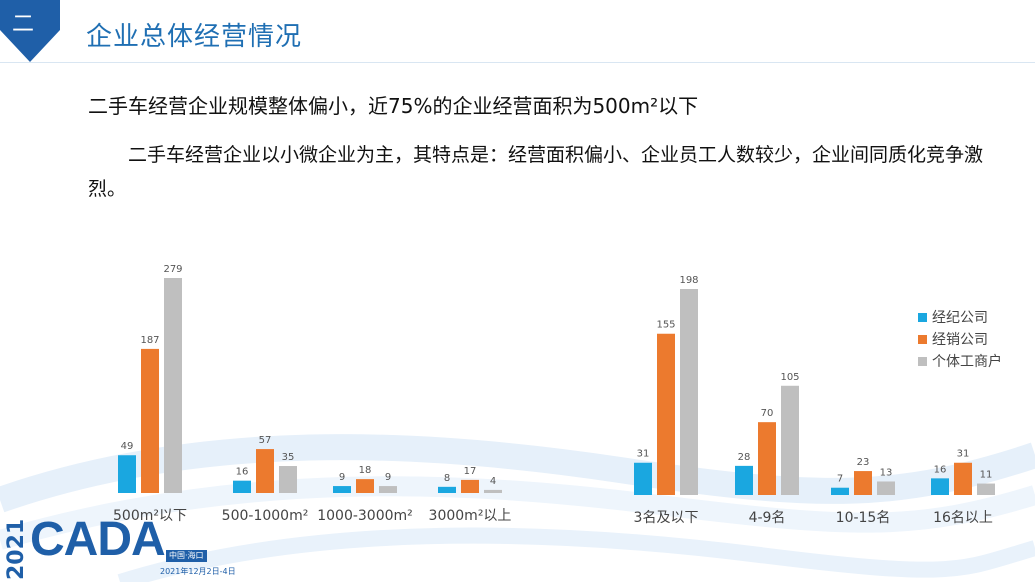  Describe the element at coordinates (986, 475) in the screenshot. I see `data-label: 11` at that location.